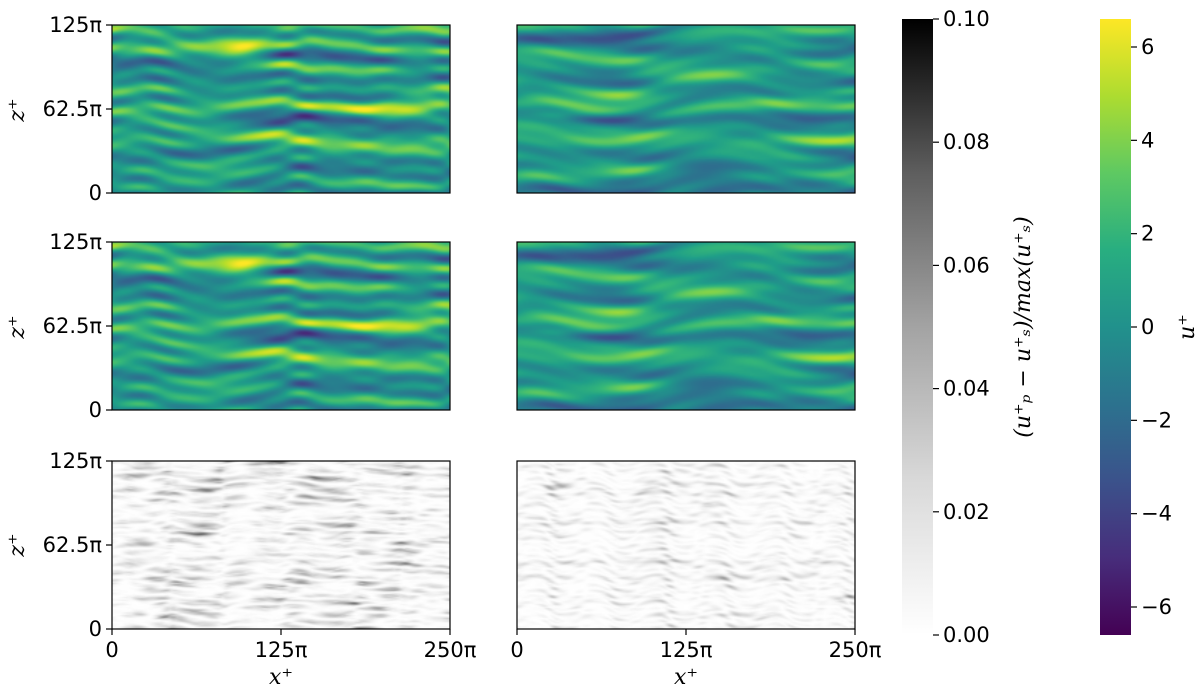 The image size is (1204, 698). I want to click on zlabel-row2: z⁺, so click(17, 545).